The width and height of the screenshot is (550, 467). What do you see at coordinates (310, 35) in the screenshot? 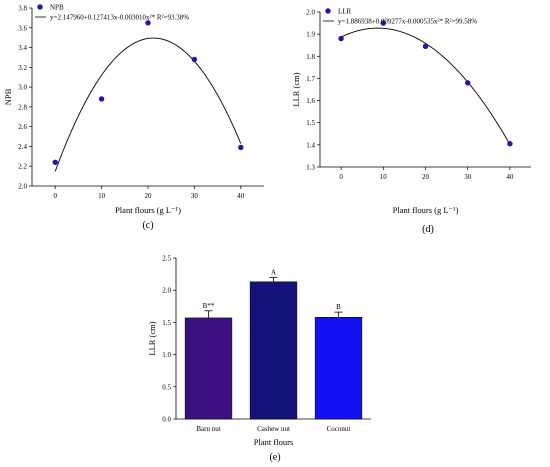
I see `y-tick-label: 1.9` at bounding box center [310, 35].